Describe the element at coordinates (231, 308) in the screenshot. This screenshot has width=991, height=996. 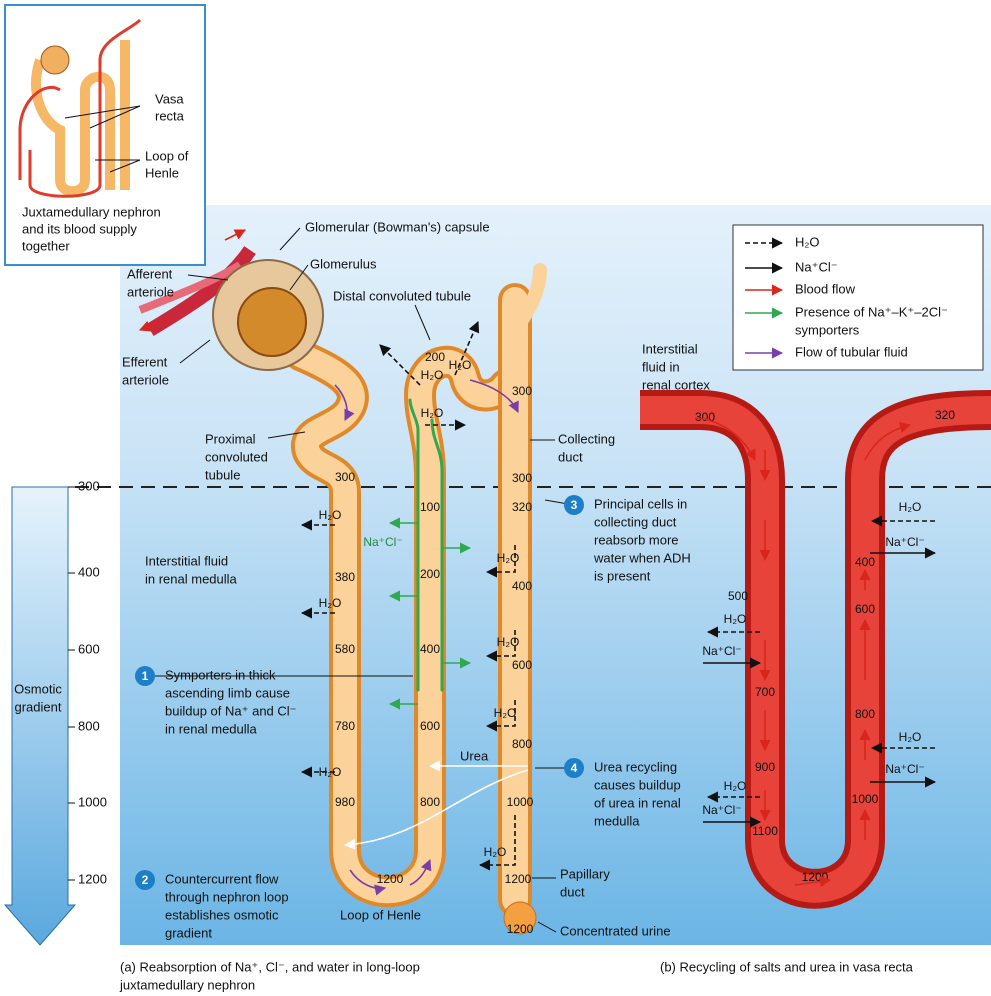
I see `glomerulus` at that location.